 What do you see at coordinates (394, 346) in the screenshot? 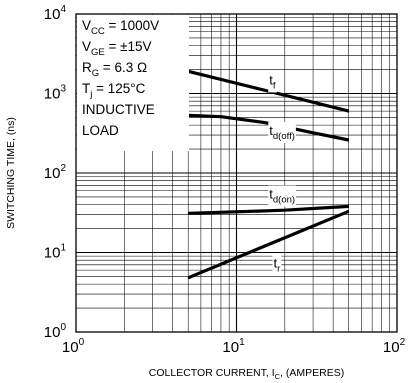
I see `x-tick-label: 10²` at bounding box center [394, 346].